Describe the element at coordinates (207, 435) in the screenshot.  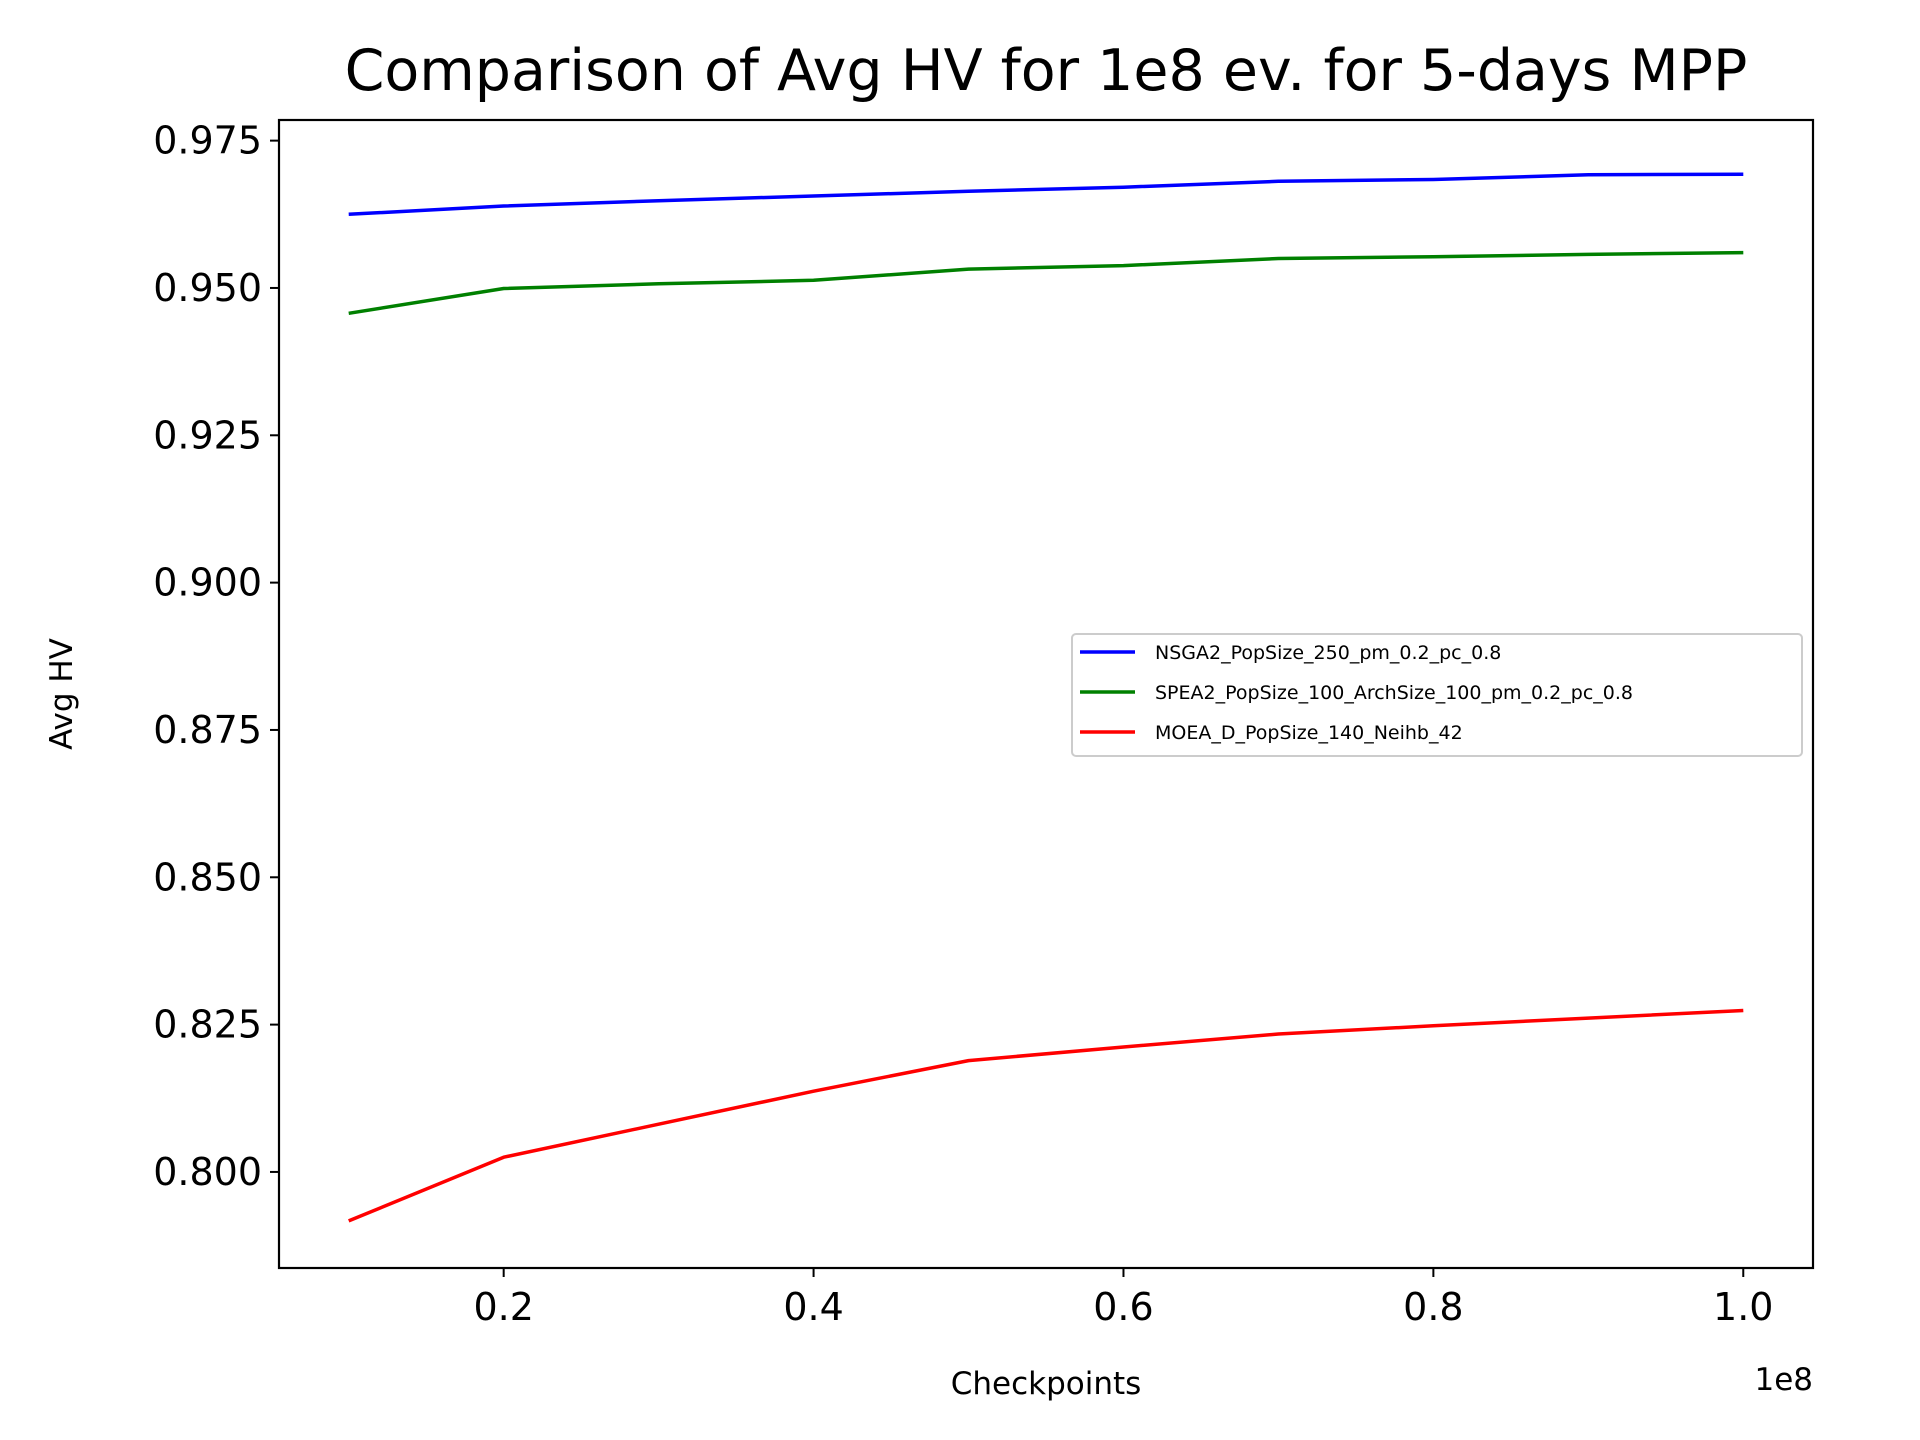
I see `y-tick-label: 0.925` at that location.